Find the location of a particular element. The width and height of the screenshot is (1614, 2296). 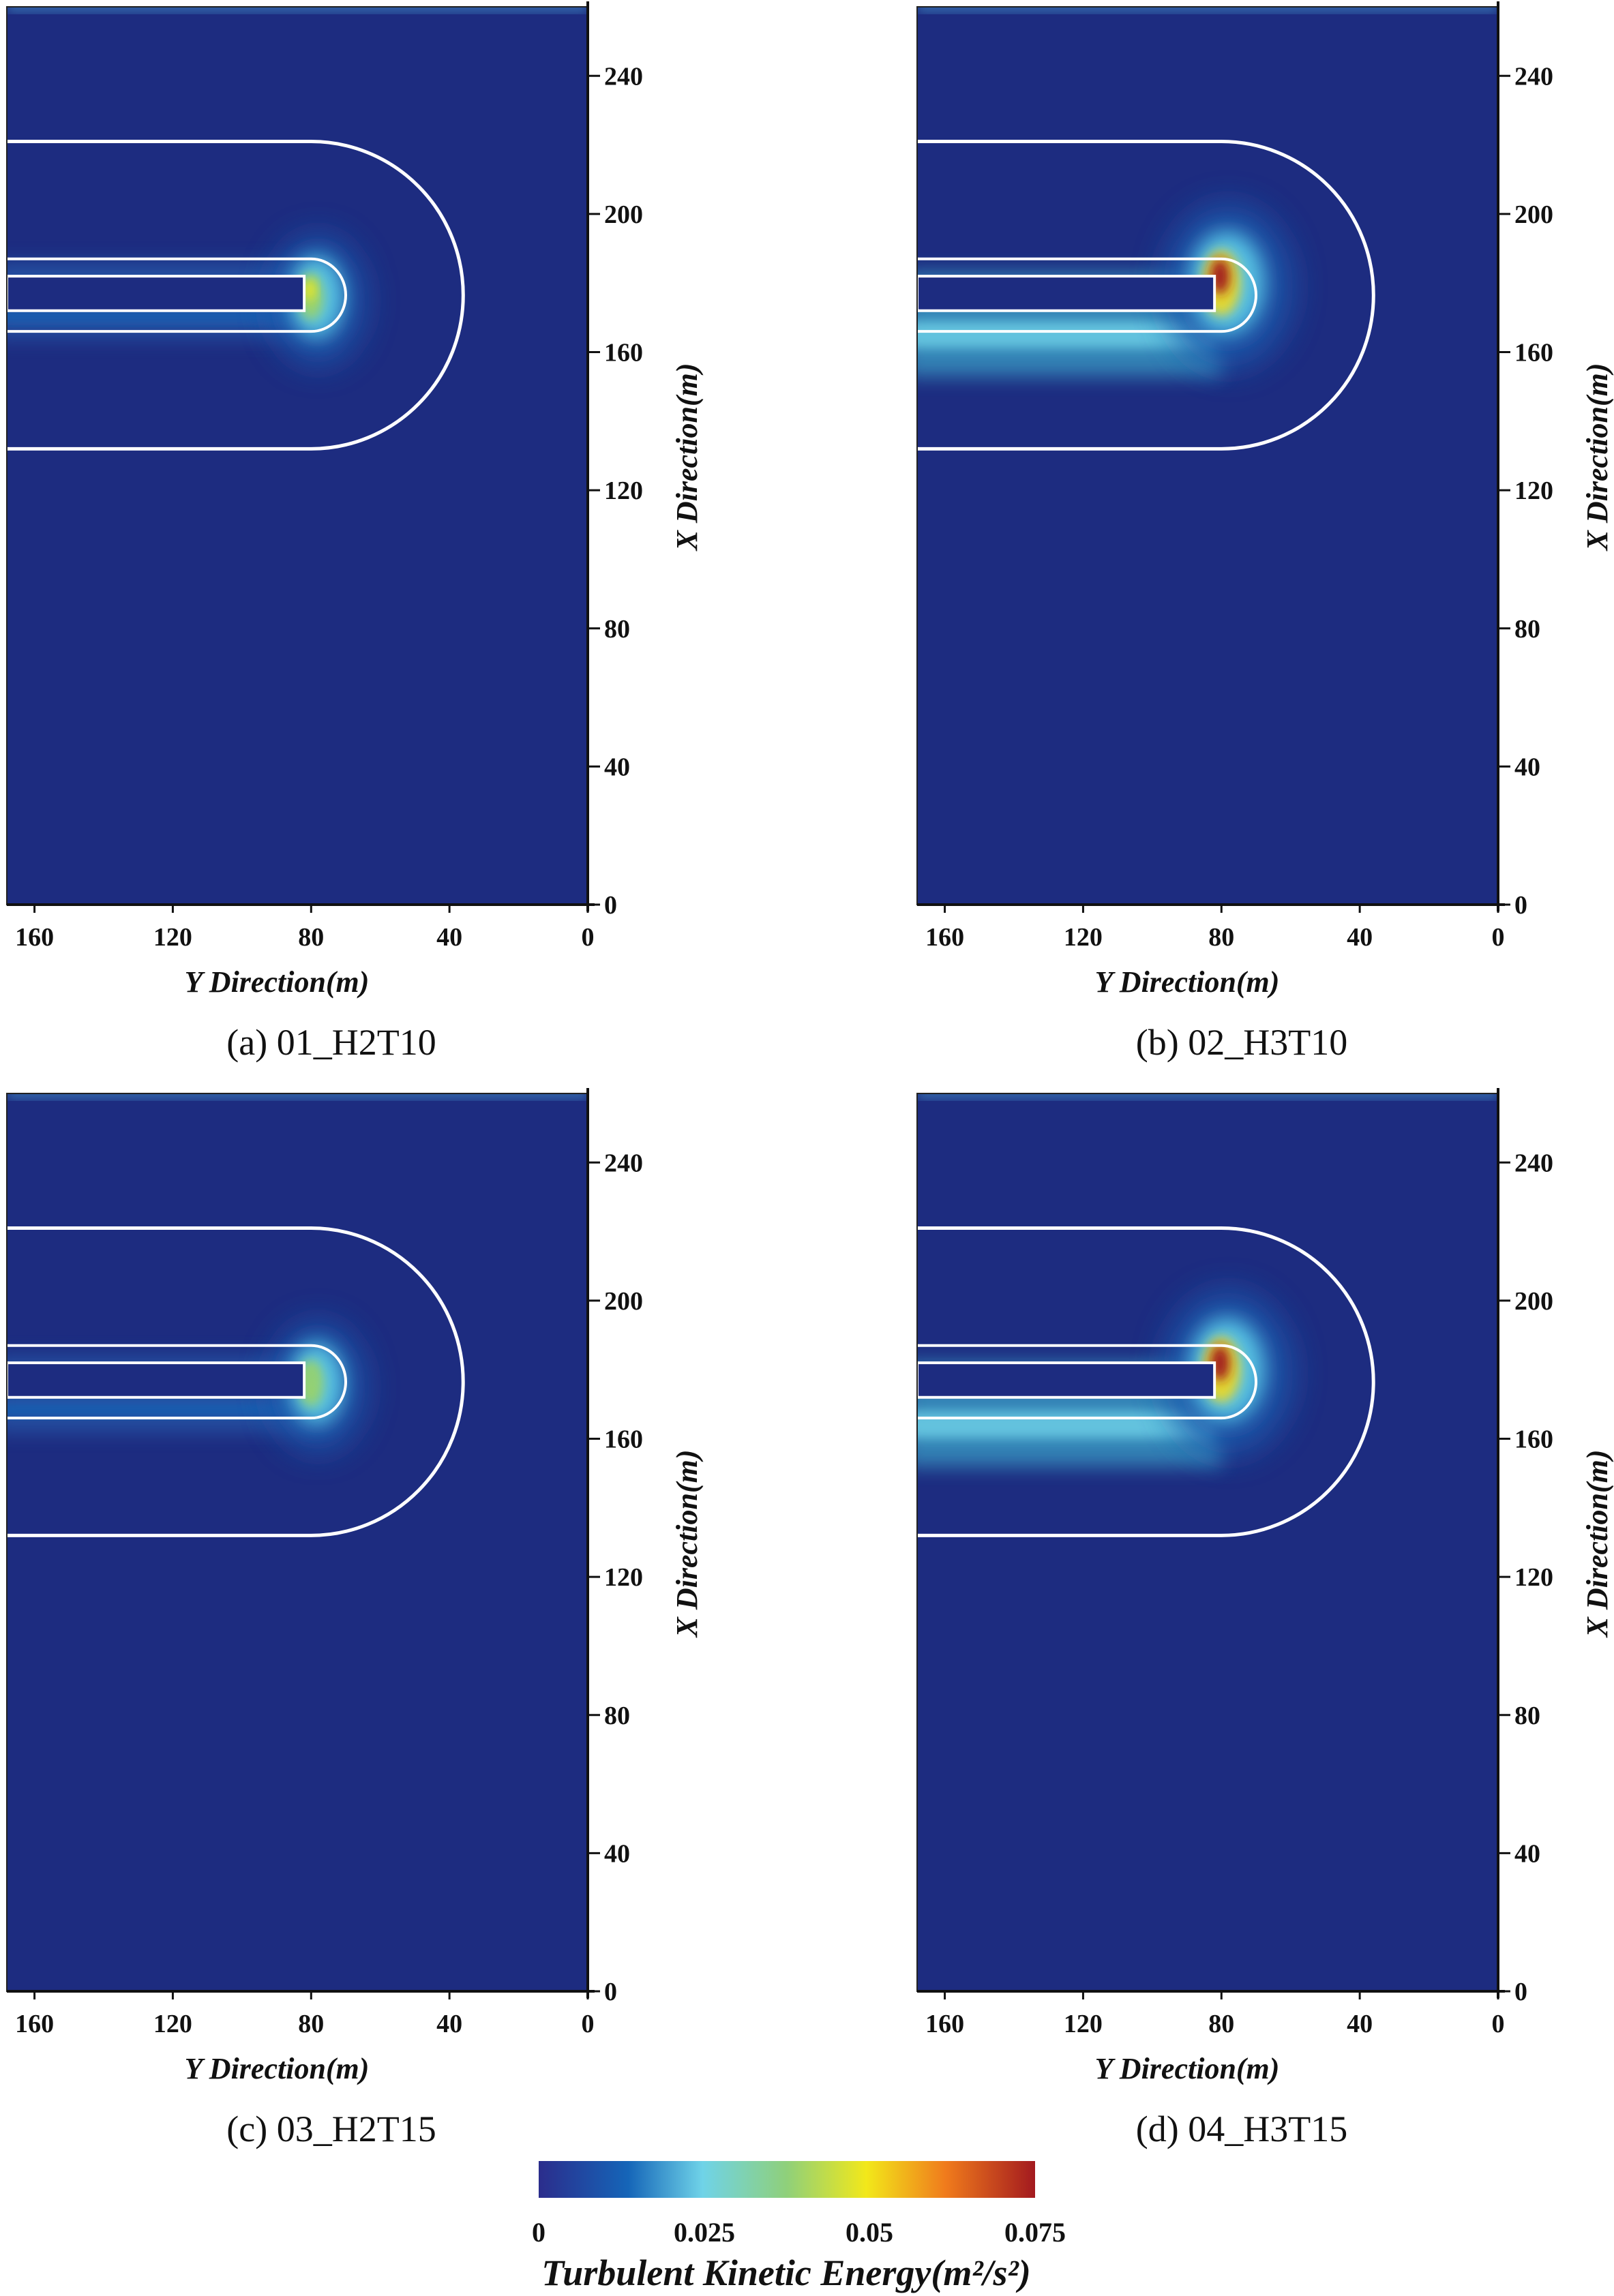

panel-caption: (d) 04_H3T15 is located at coordinates (1241, 2129).